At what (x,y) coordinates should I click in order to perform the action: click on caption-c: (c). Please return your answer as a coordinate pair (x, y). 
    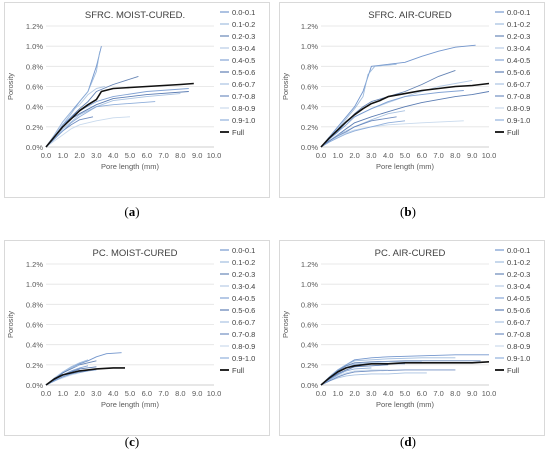
    Looking at the image, I should click on (132, 441).